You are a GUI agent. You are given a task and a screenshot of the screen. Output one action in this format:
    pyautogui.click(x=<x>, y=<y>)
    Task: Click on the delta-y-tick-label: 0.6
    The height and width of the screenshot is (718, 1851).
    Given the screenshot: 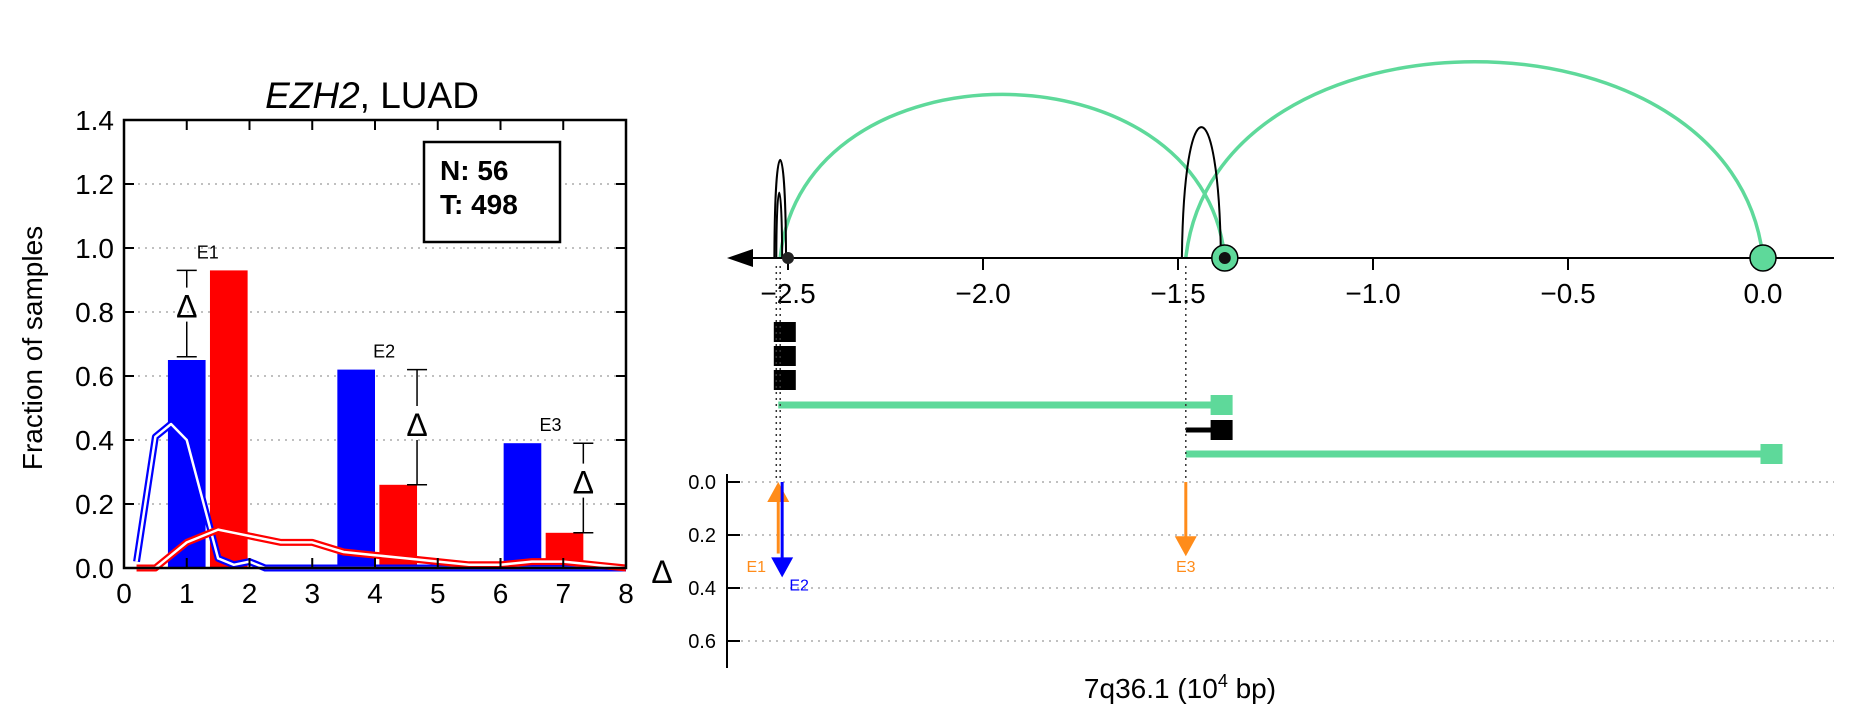 What is the action you would take?
    pyautogui.click(x=702, y=642)
    